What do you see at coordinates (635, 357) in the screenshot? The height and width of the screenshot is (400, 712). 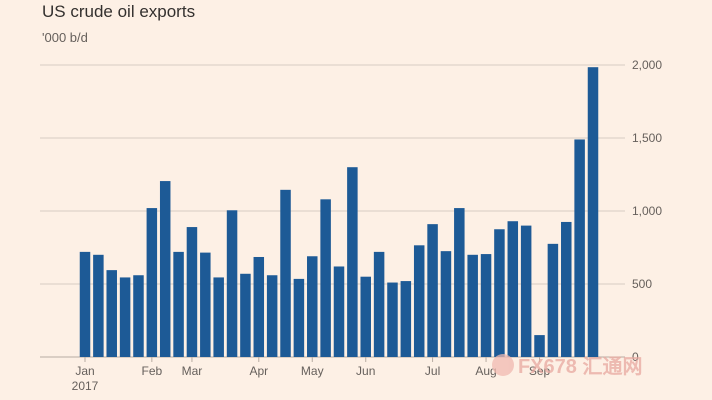 I see `y-tick-label: 0` at bounding box center [635, 357].